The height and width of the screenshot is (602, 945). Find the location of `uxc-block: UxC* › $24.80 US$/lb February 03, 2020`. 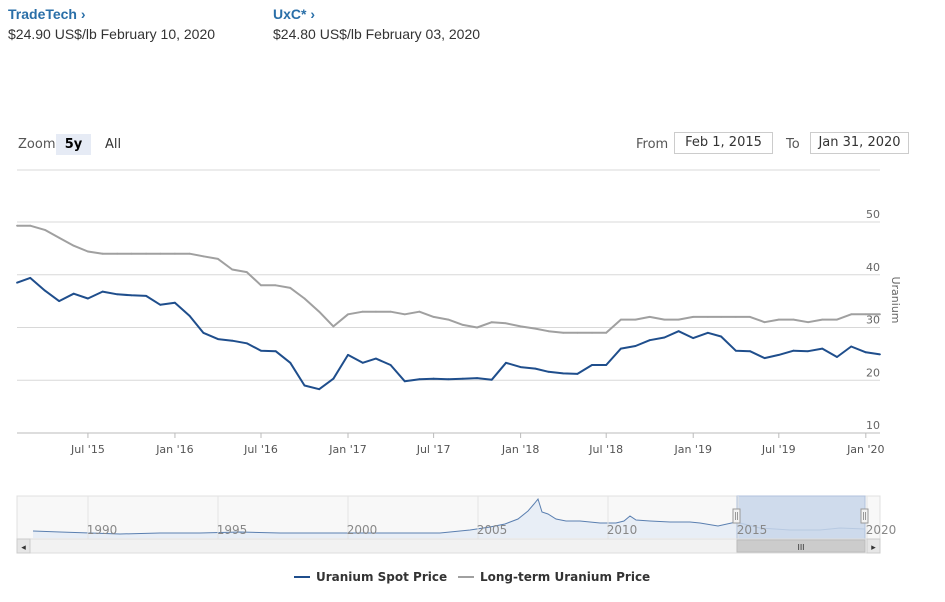

uxc-block: UxC* › $24.80 US$/lb February 03, 2020 is located at coordinates (376, 24).